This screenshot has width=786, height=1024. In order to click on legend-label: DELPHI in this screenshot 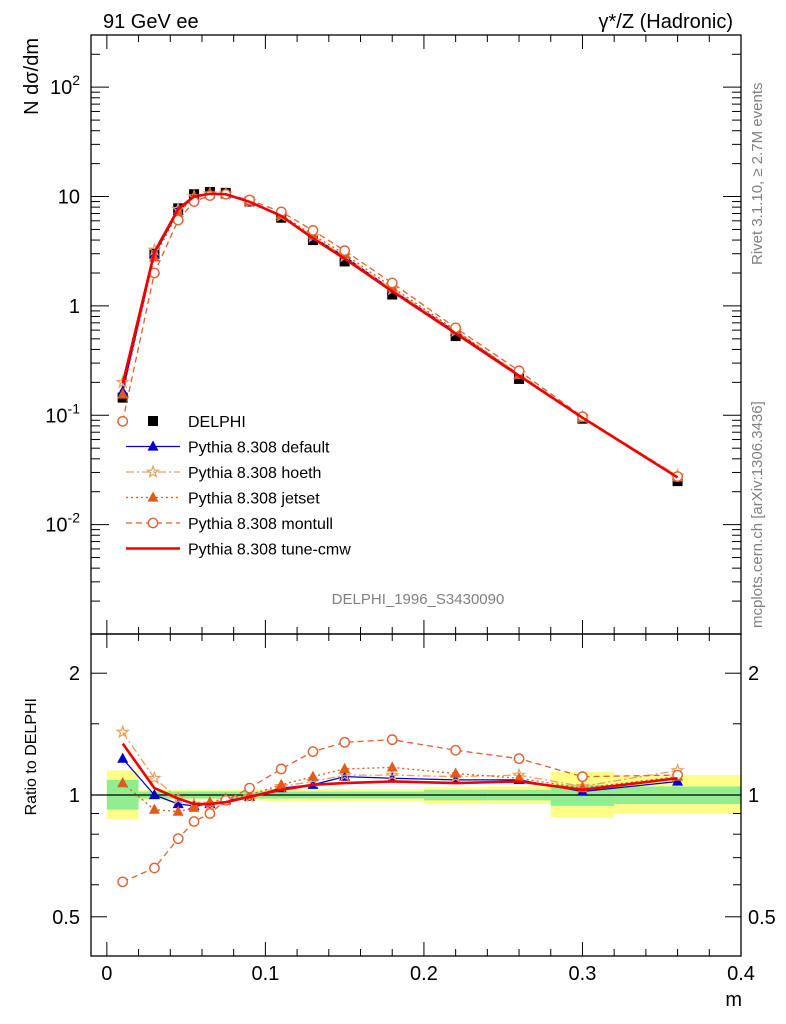, I will do `click(217, 422)`.